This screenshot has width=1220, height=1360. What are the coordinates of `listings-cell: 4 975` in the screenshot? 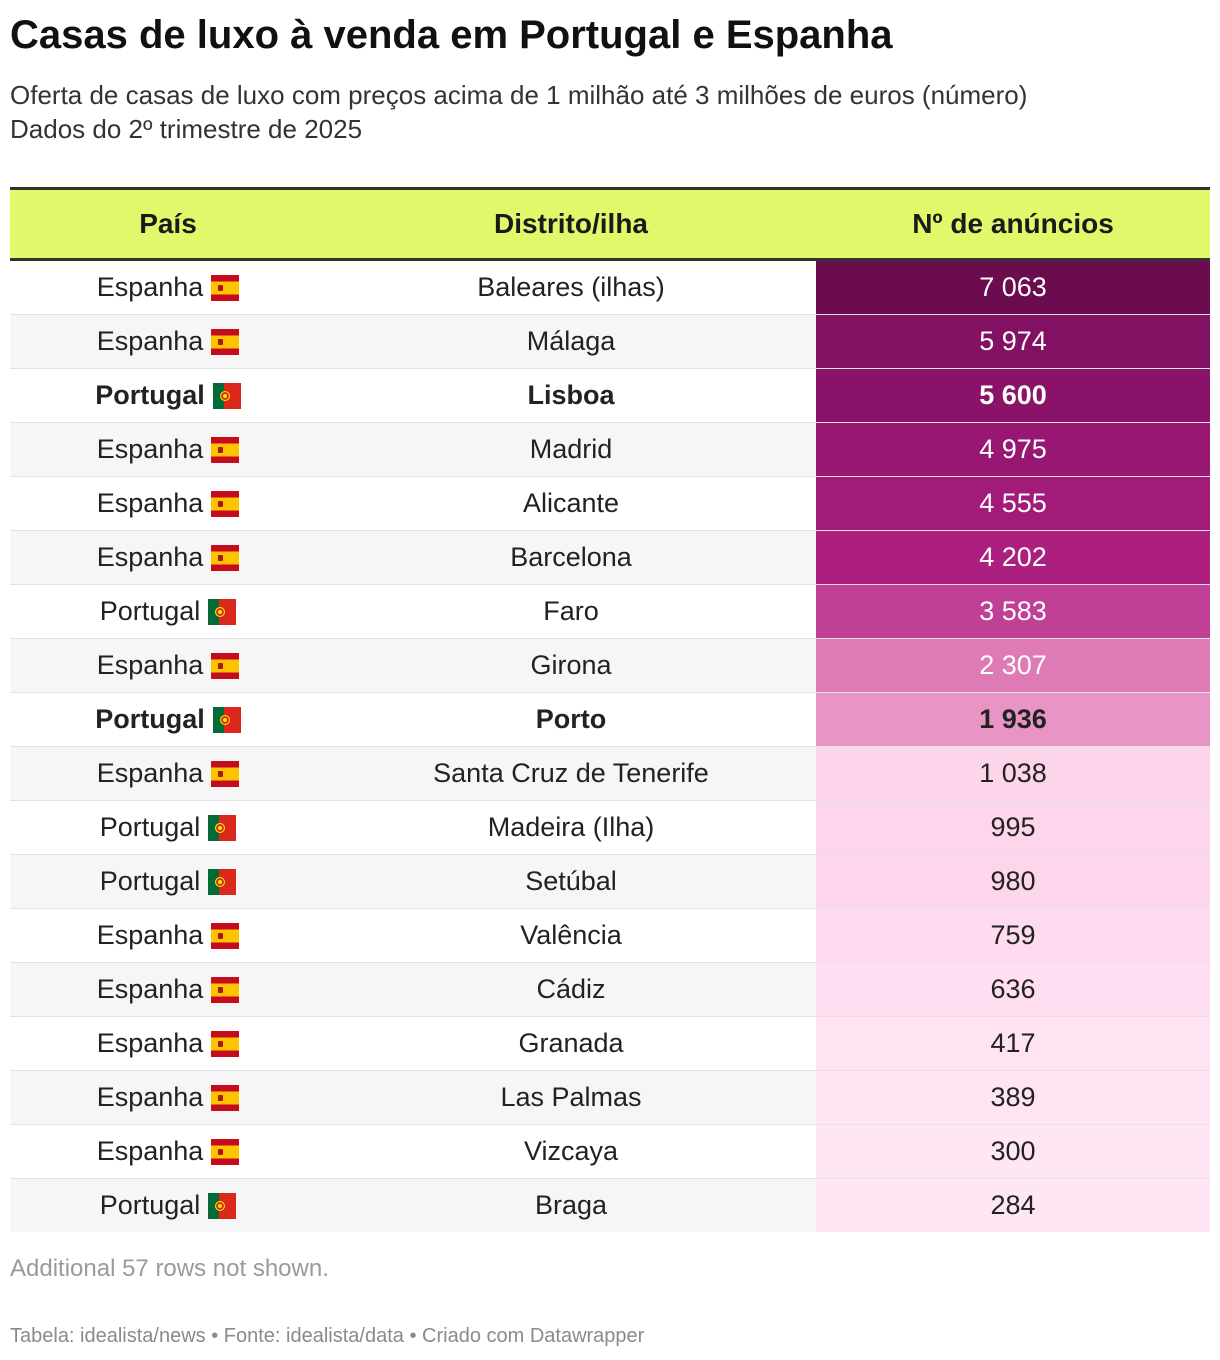 It's located at (1013, 449).